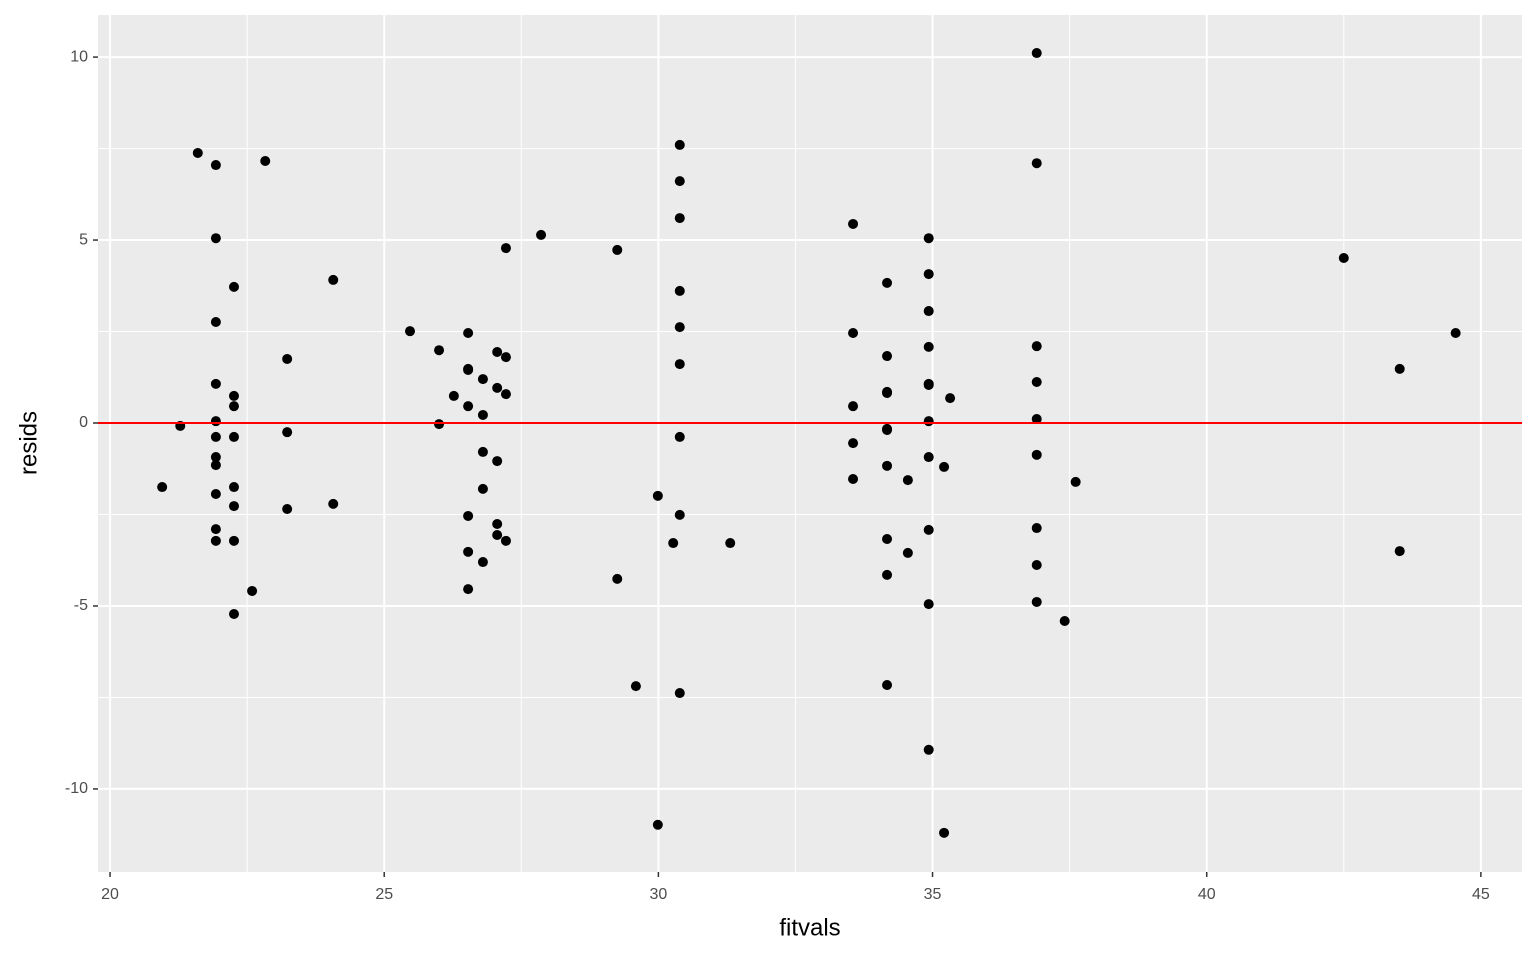  I want to click on x-axis-title: fitvals, so click(809, 927).